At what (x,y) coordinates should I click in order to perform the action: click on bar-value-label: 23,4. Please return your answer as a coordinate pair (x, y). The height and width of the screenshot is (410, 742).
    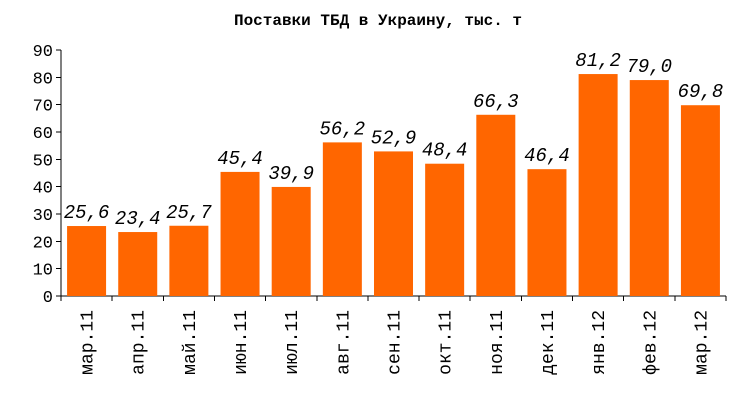
    Looking at the image, I should click on (138, 219).